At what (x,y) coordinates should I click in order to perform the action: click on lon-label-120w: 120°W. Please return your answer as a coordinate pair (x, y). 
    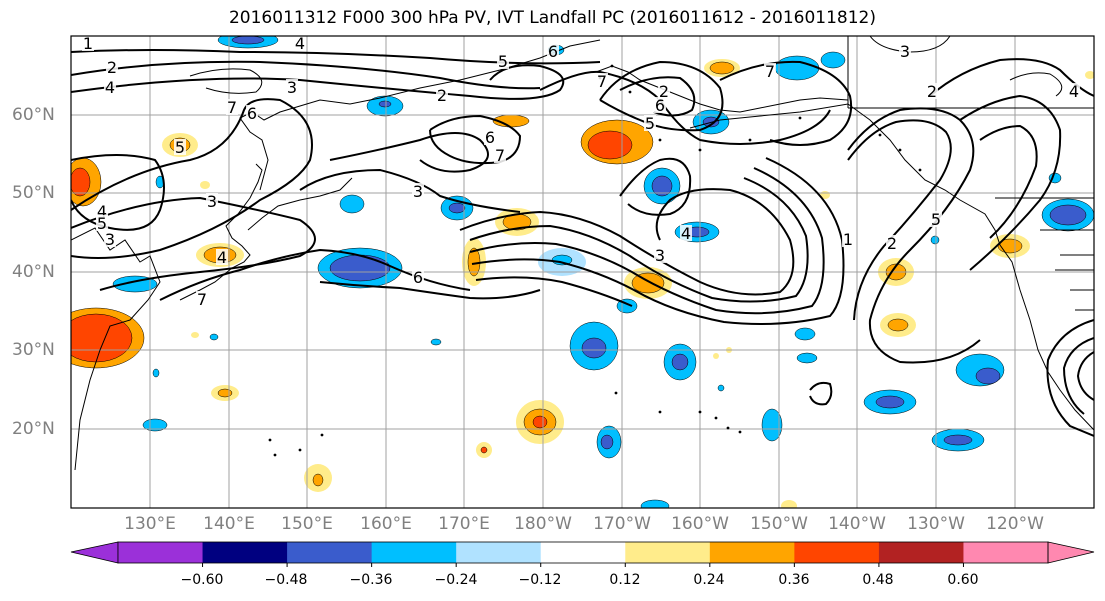
    Looking at the image, I should click on (1015, 524).